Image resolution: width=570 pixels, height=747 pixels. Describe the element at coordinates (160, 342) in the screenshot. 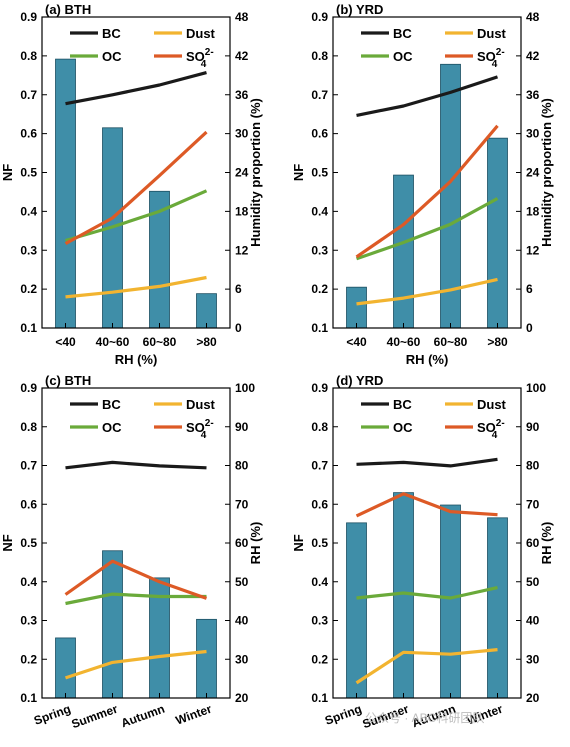

I see `x-tick-label: 60~80` at that location.